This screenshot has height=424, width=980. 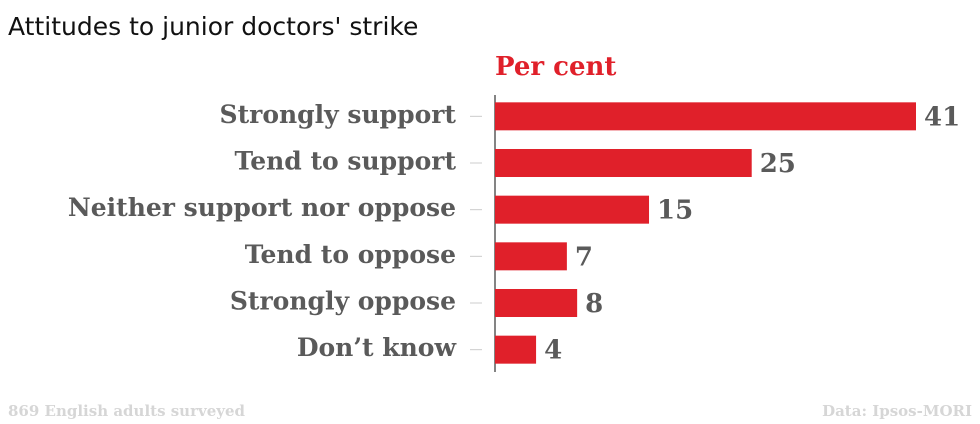 What do you see at coordinates (942, 117) in the screenshot?
I see `value-label: 41` at bounding box center [942, 117].